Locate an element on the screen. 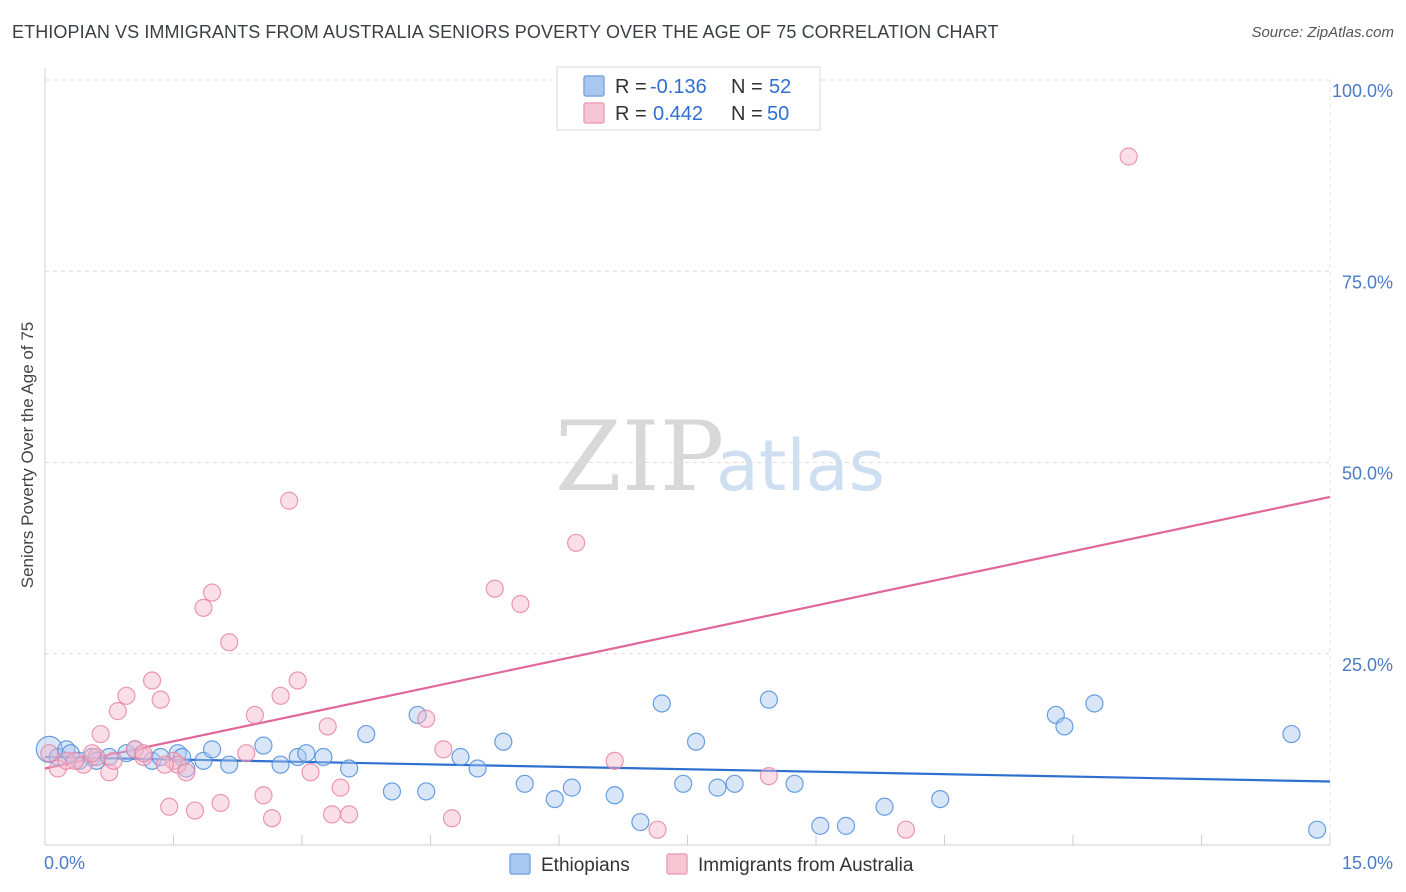 The height and width of the screenshot is (892, 1406). bottom-legend-swatch-australia is located at coordinates (677, 864).